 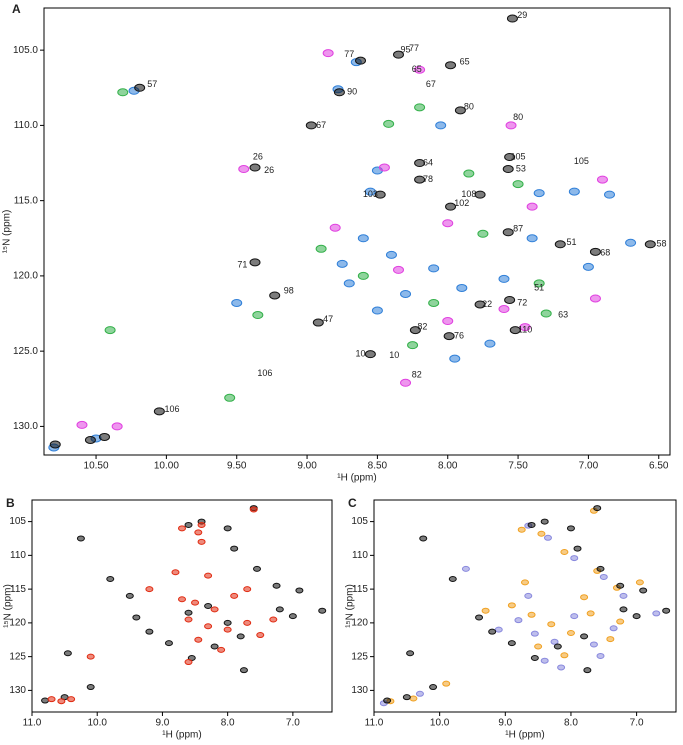 I want to click on peak-label: 78, so click(x=428, y=179).